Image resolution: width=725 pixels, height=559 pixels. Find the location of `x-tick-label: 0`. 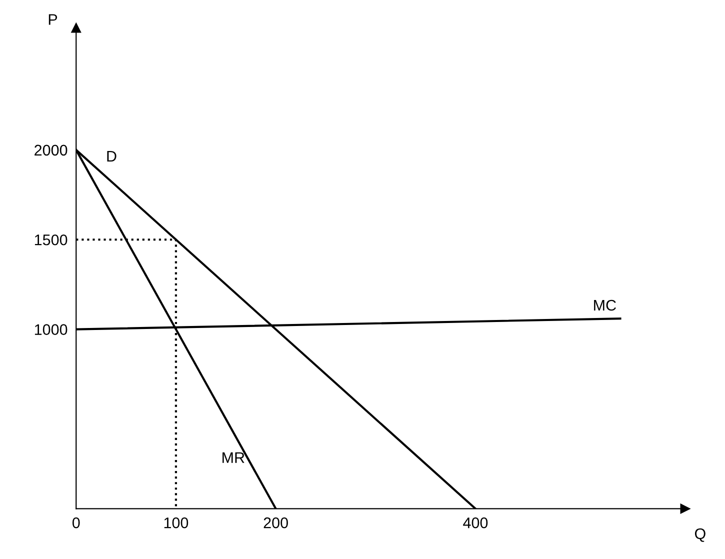

x-tick-label: 0 is located at coordinates (76, 522).